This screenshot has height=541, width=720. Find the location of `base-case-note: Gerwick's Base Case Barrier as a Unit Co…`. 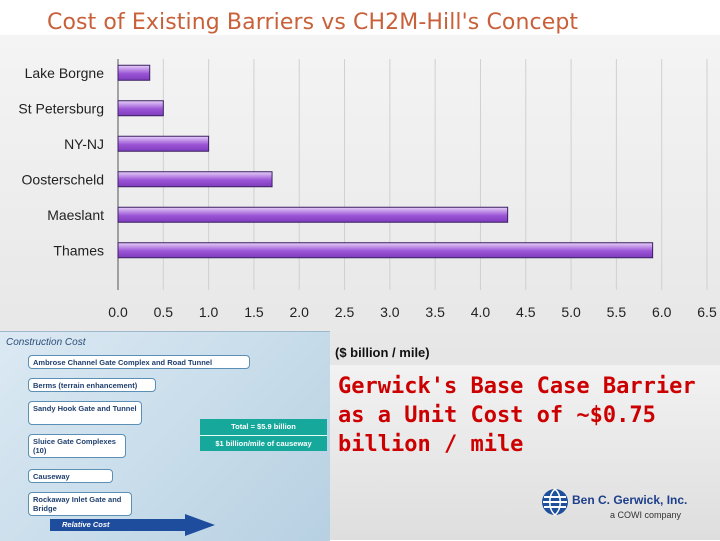

base-case-note: Gerwick's Base Case Barrier as a Unit Co… is located at coordinates (517, 415).